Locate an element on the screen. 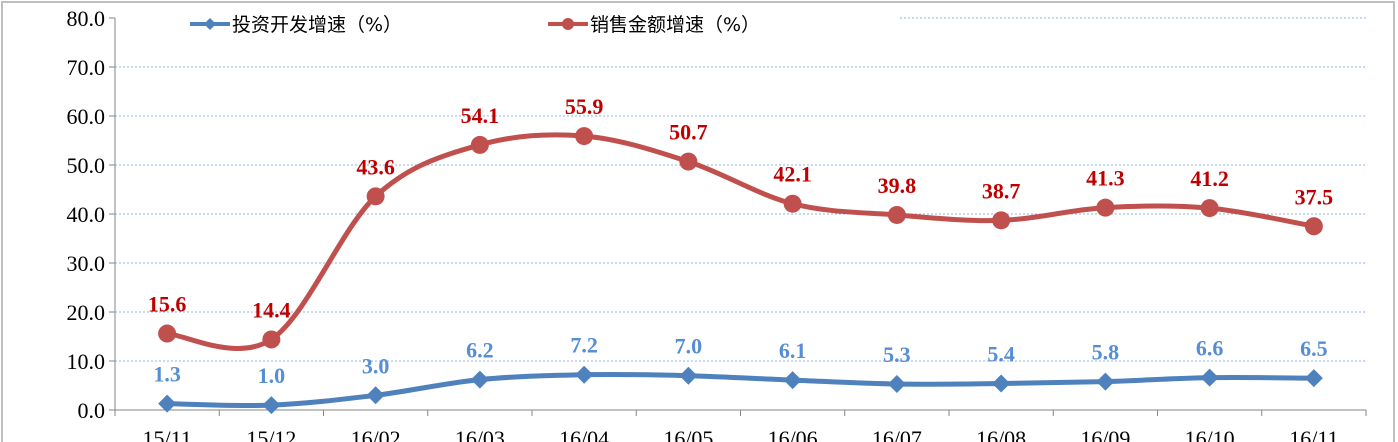 The height and width of the screenshot is (442, 1398). y-tick-label: 0.0 is located at coordinates (92, 410).